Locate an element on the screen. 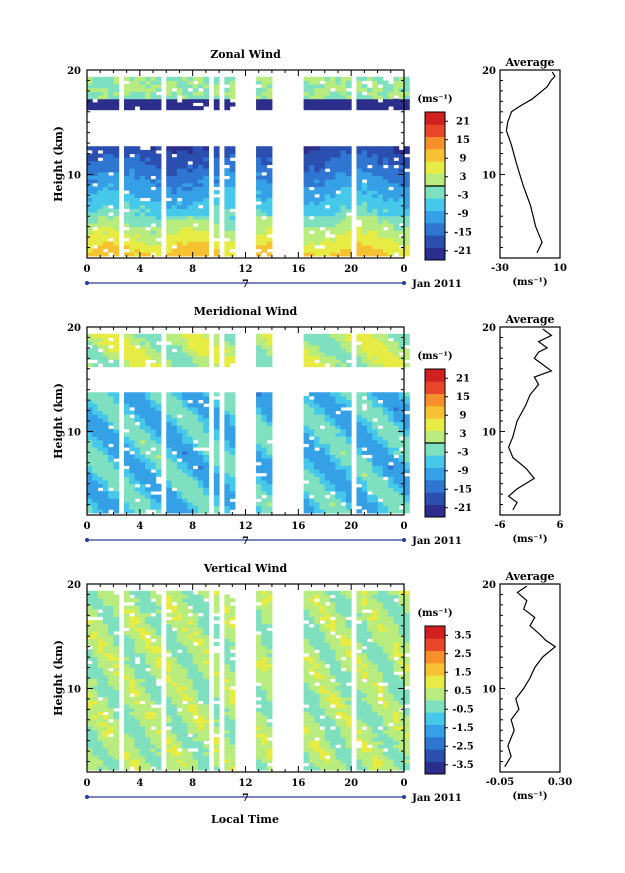 The height and width of the screenshot is (873, 625). x-tick-label: 8 is located at coordinates (192, 269).